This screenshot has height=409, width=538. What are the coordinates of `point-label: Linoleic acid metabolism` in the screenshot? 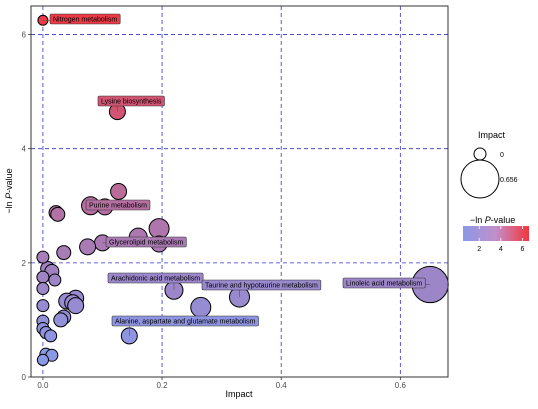 It's located at (386, 283).